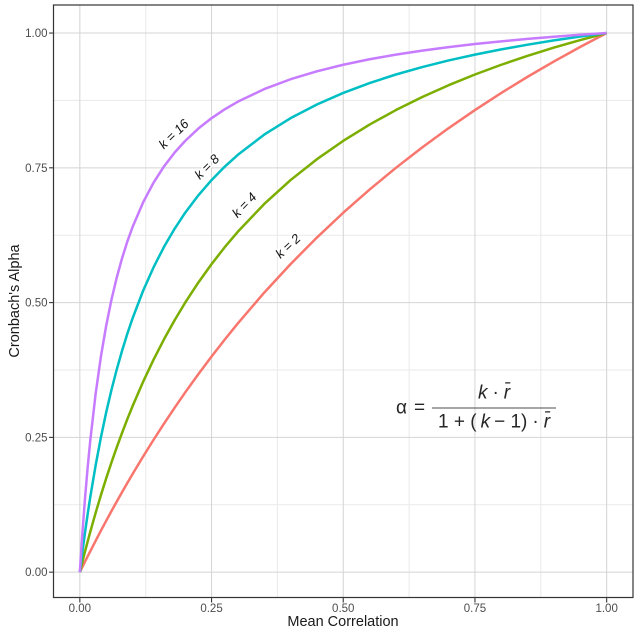  I want to click on formula-den-close: − 1), so click(511, 422).